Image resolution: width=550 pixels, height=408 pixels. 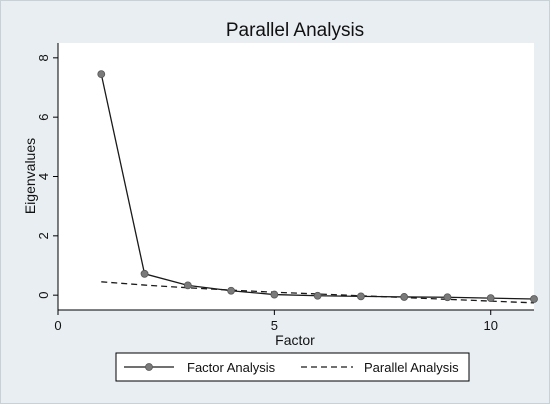 I want to click on y-axis-ticks: 0 2 4 6 8, so click(x=47, y=176).